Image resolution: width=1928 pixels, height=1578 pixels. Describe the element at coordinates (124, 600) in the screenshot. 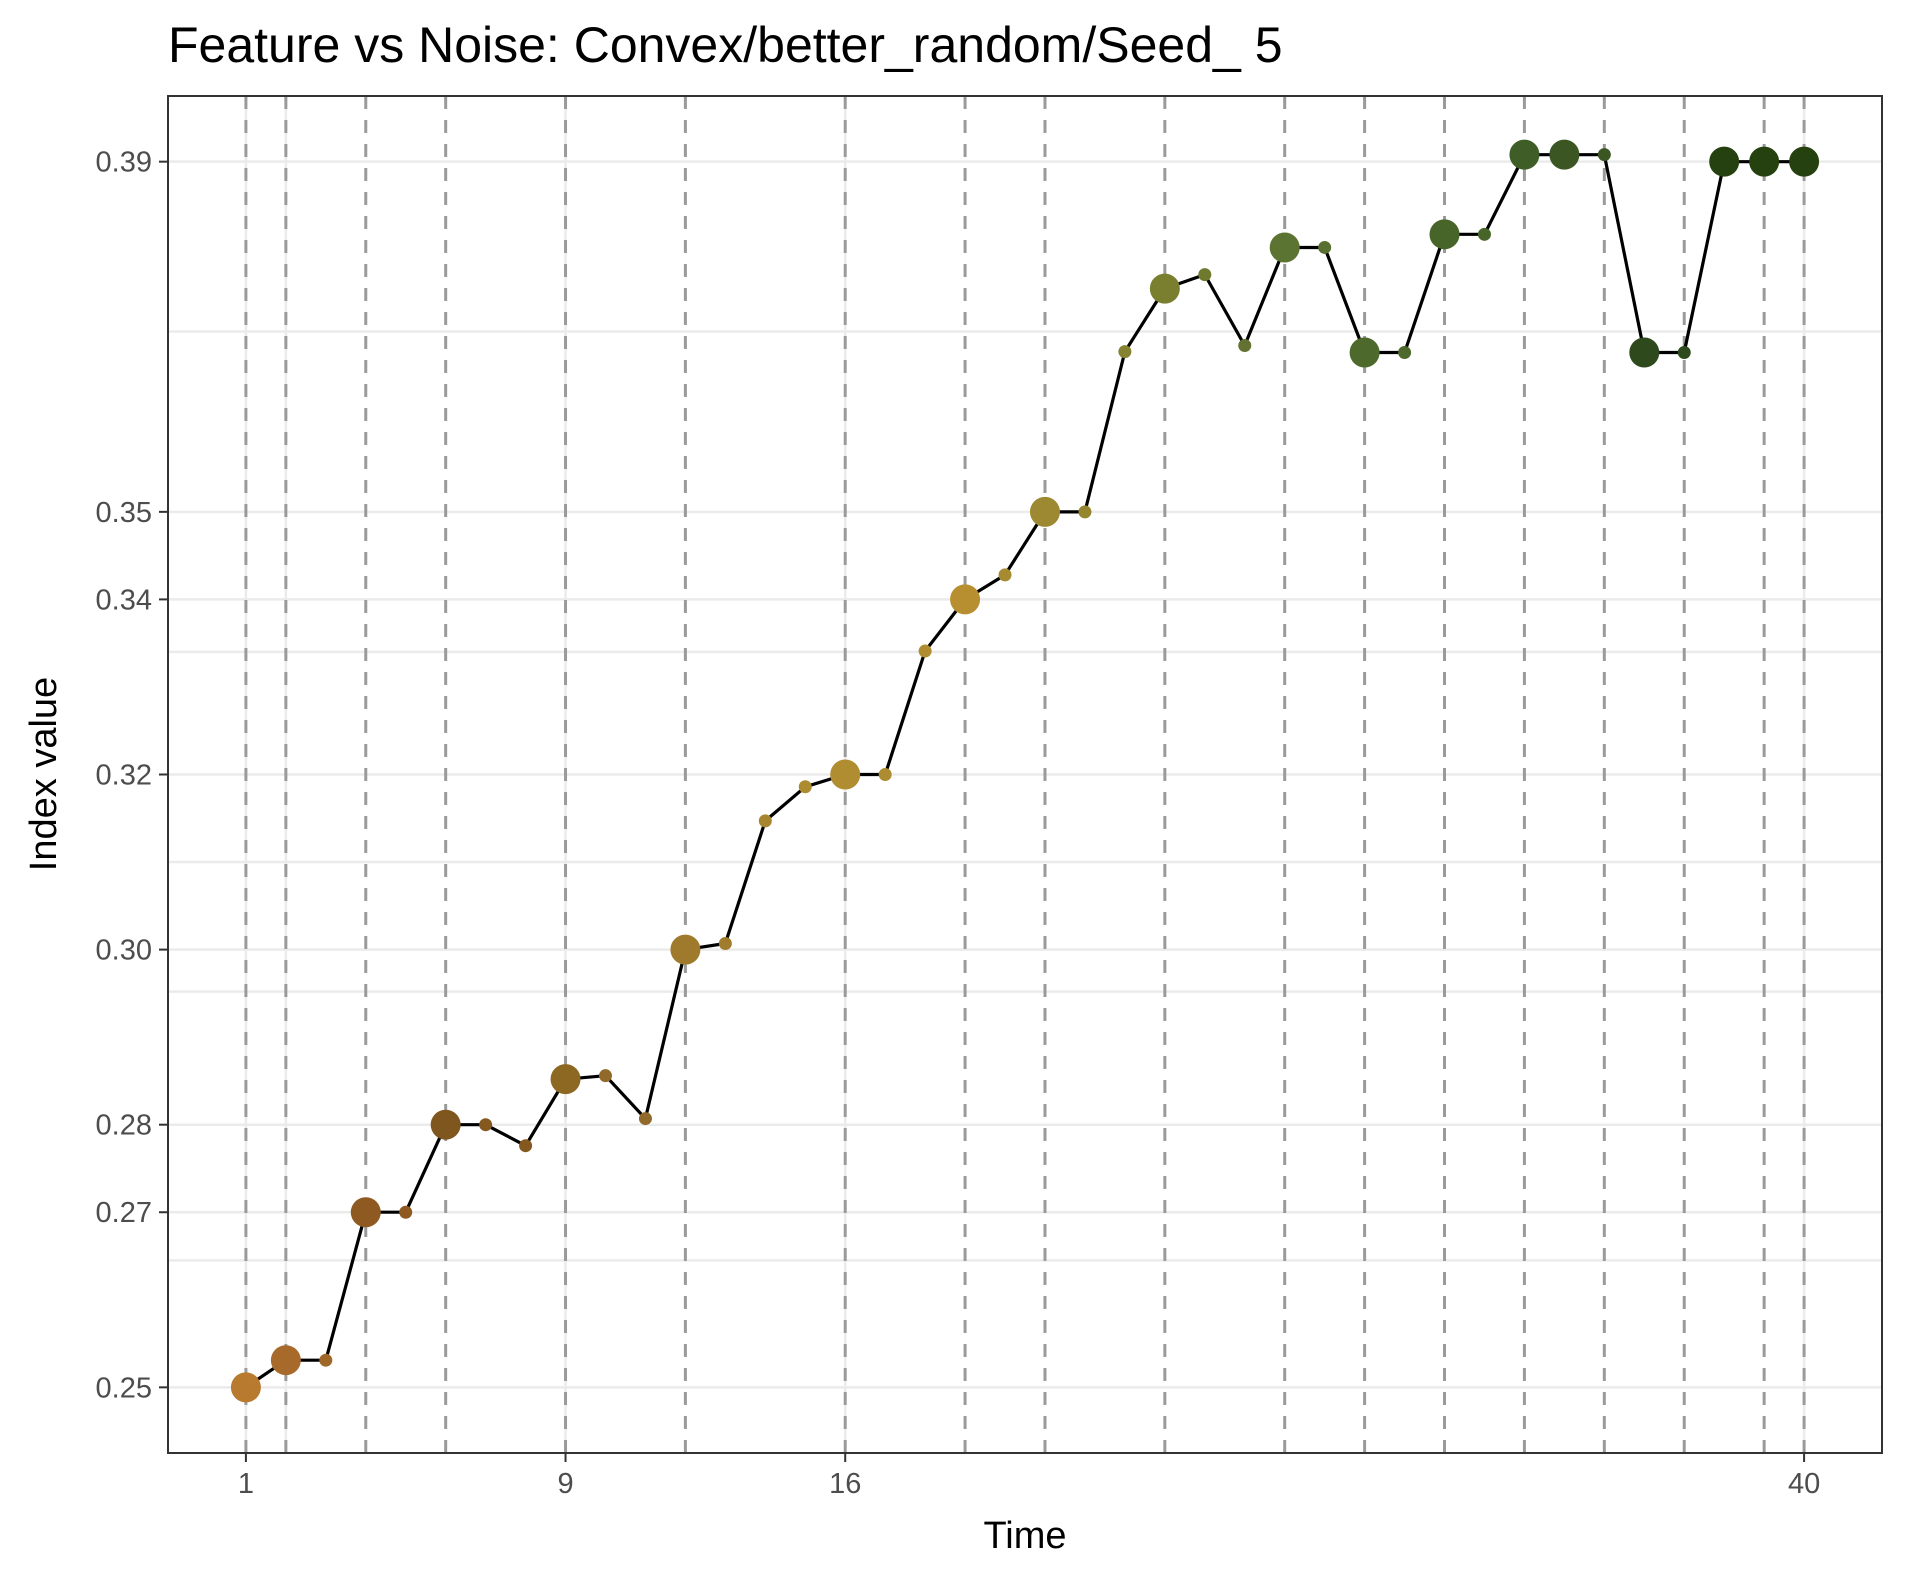

I see `y-tick-label: 0.34` at that location.